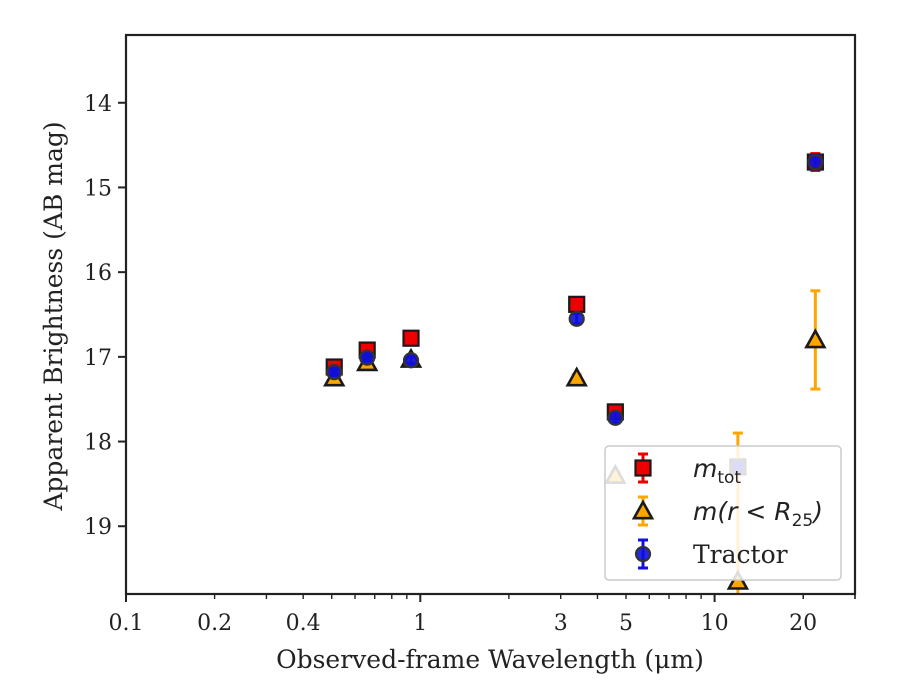  What do you see at coordinates (626, 623) in the screenshot?
I see `x-tick-label: 5` at bounding box center [626, 623].